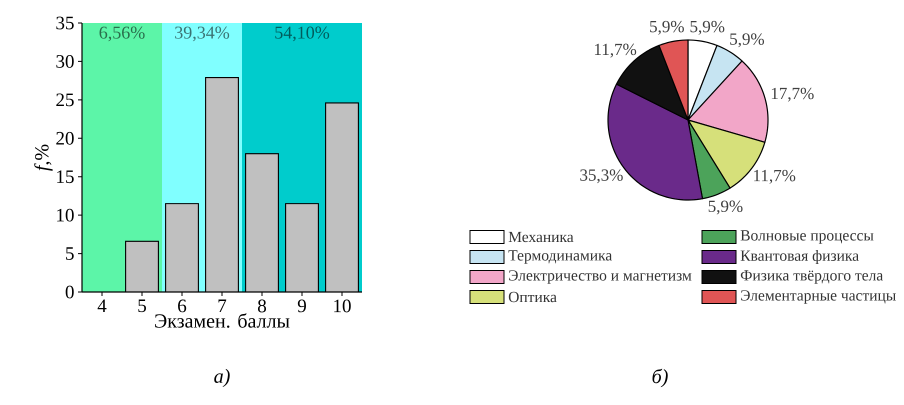 The height and width of the screenshot is (405, 904). Describe the element at coordinates (799, 257) in the screenshot. I see `legend-label: Квантовая физика` at that location.